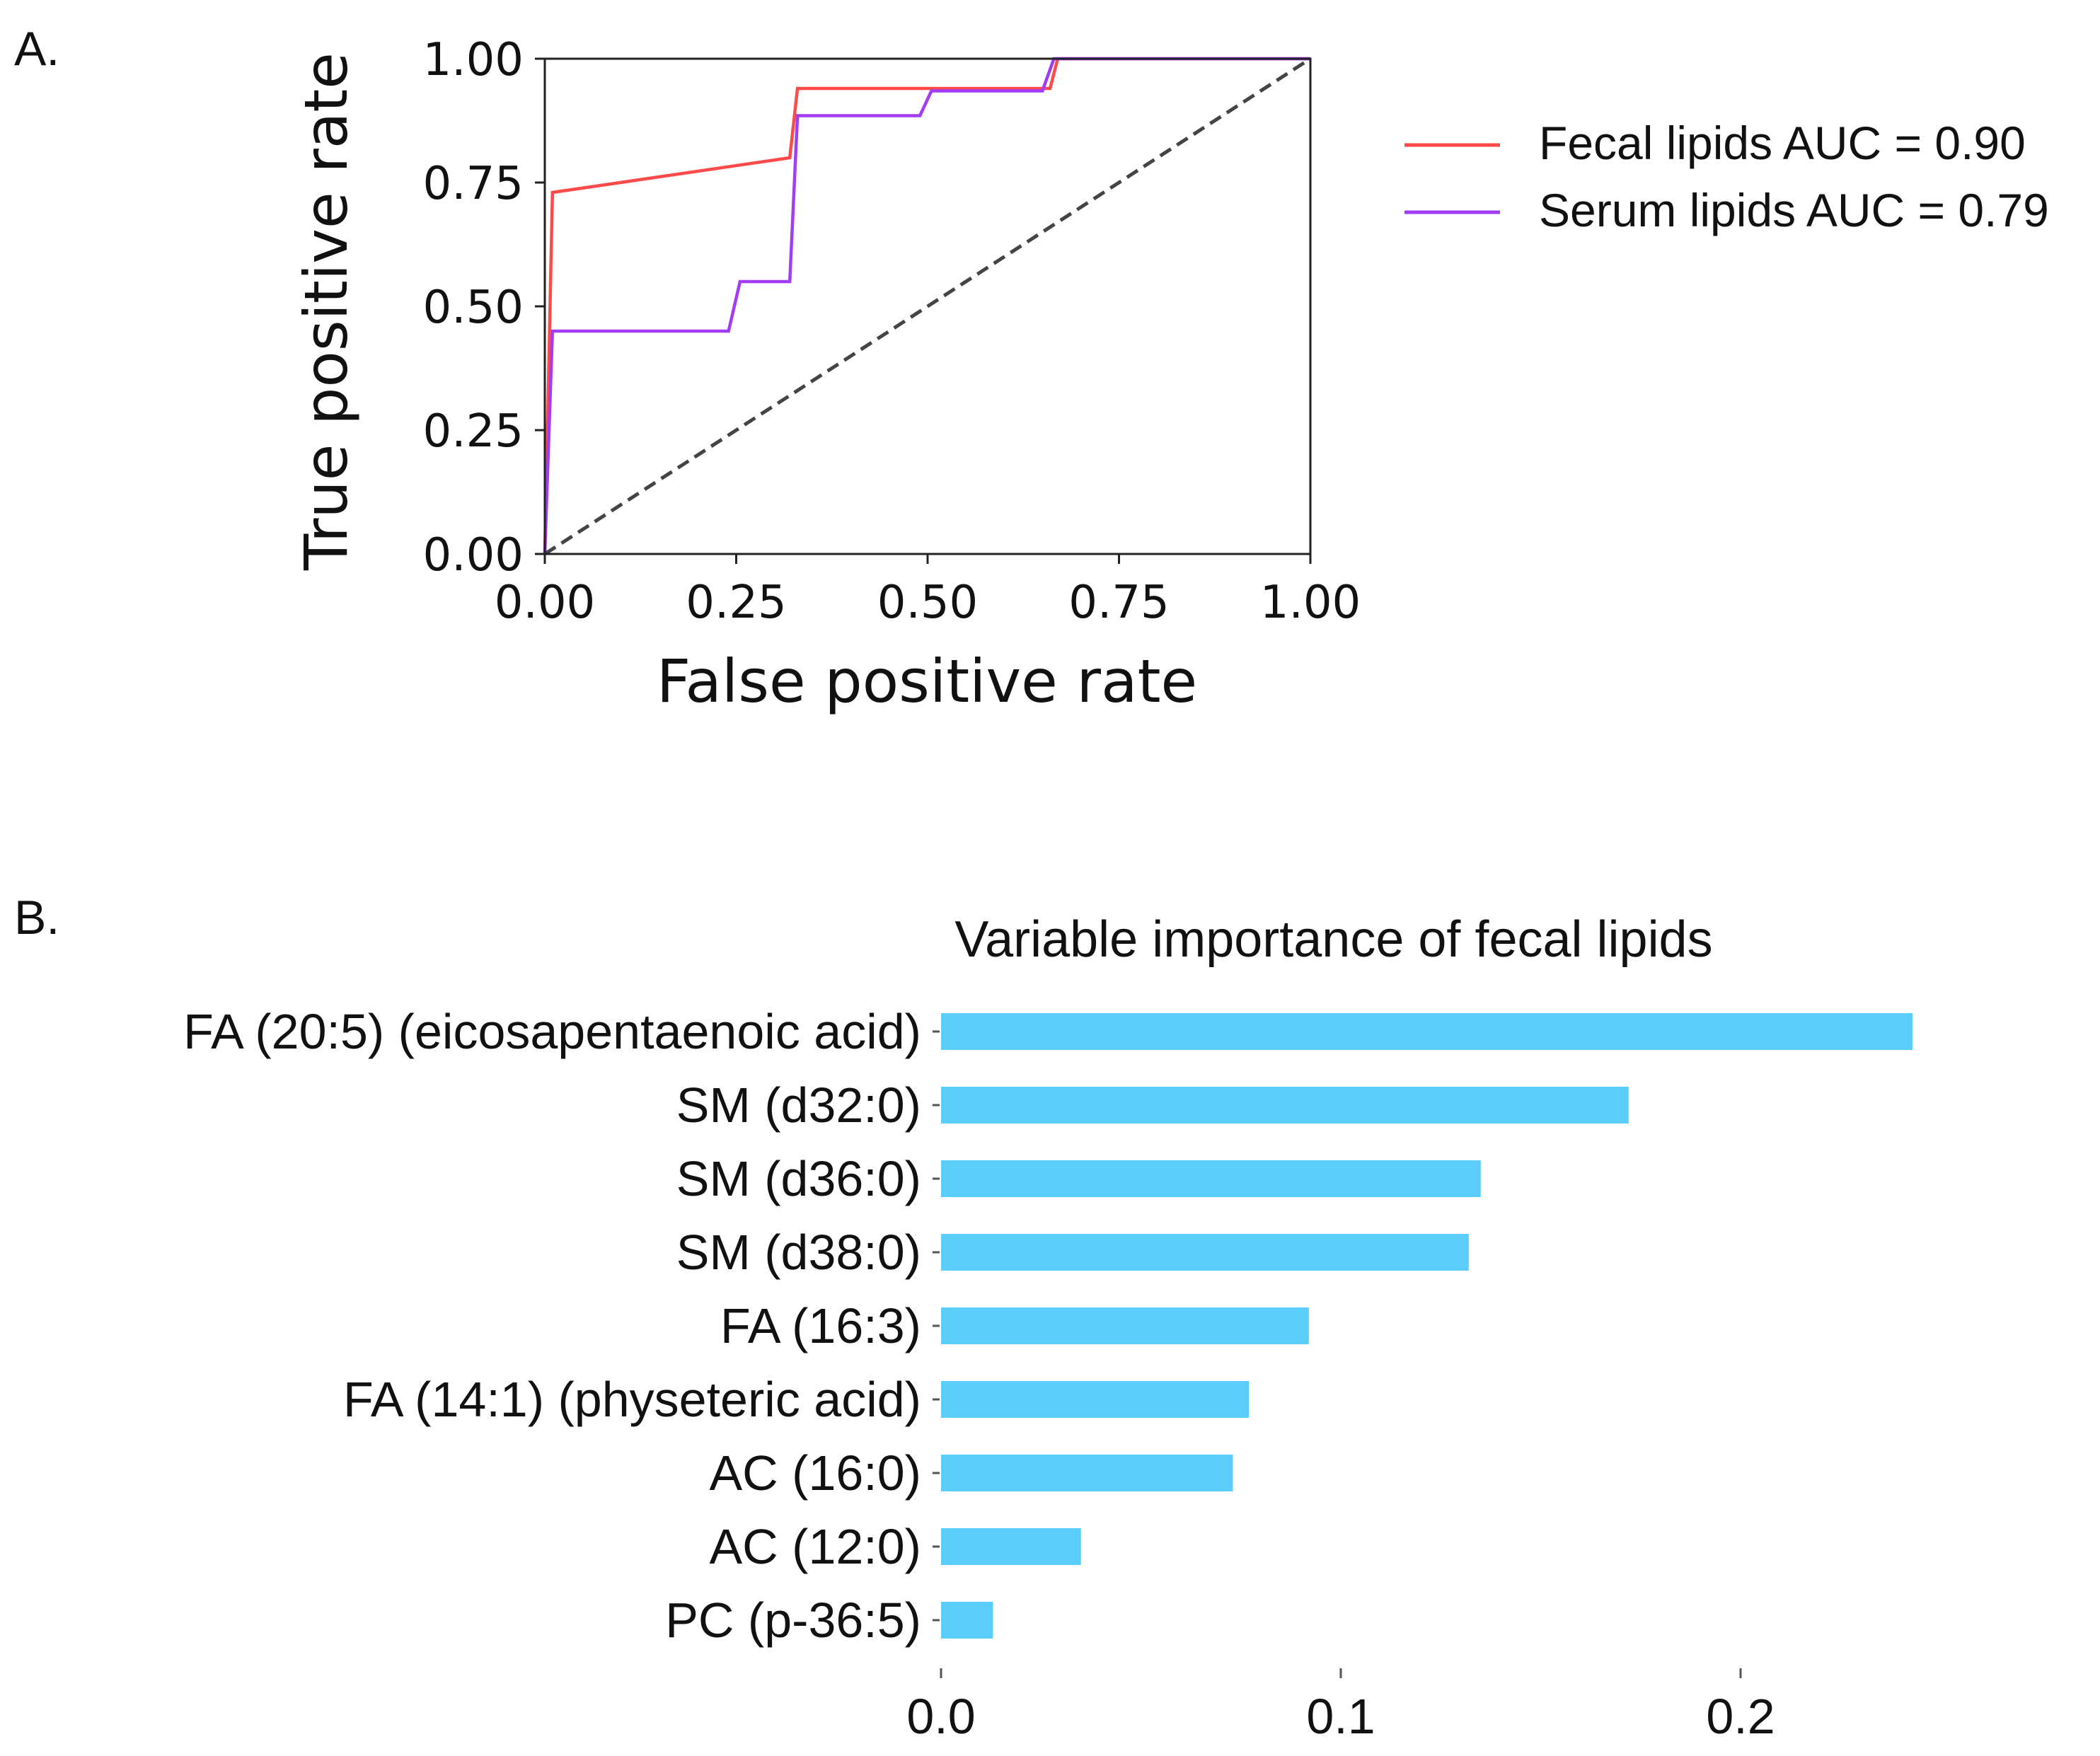 This screenshot has height=1756, width=2100. I want to click on roc-y-axis: 0.00 0.25 0.50 0.75 1.00, so click(484, 308).